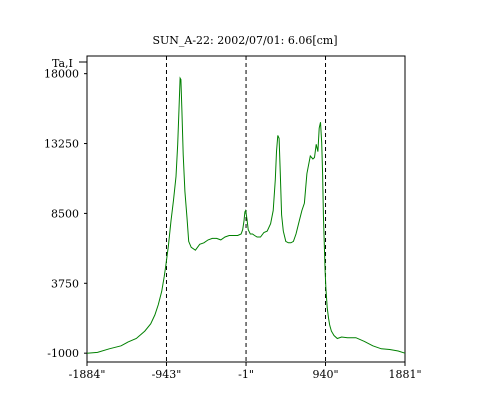 The image size is (500, 400). Describe the element at coordinates (61, 74) in the screenshot. I see `y-tick-label: 18000` at that location.